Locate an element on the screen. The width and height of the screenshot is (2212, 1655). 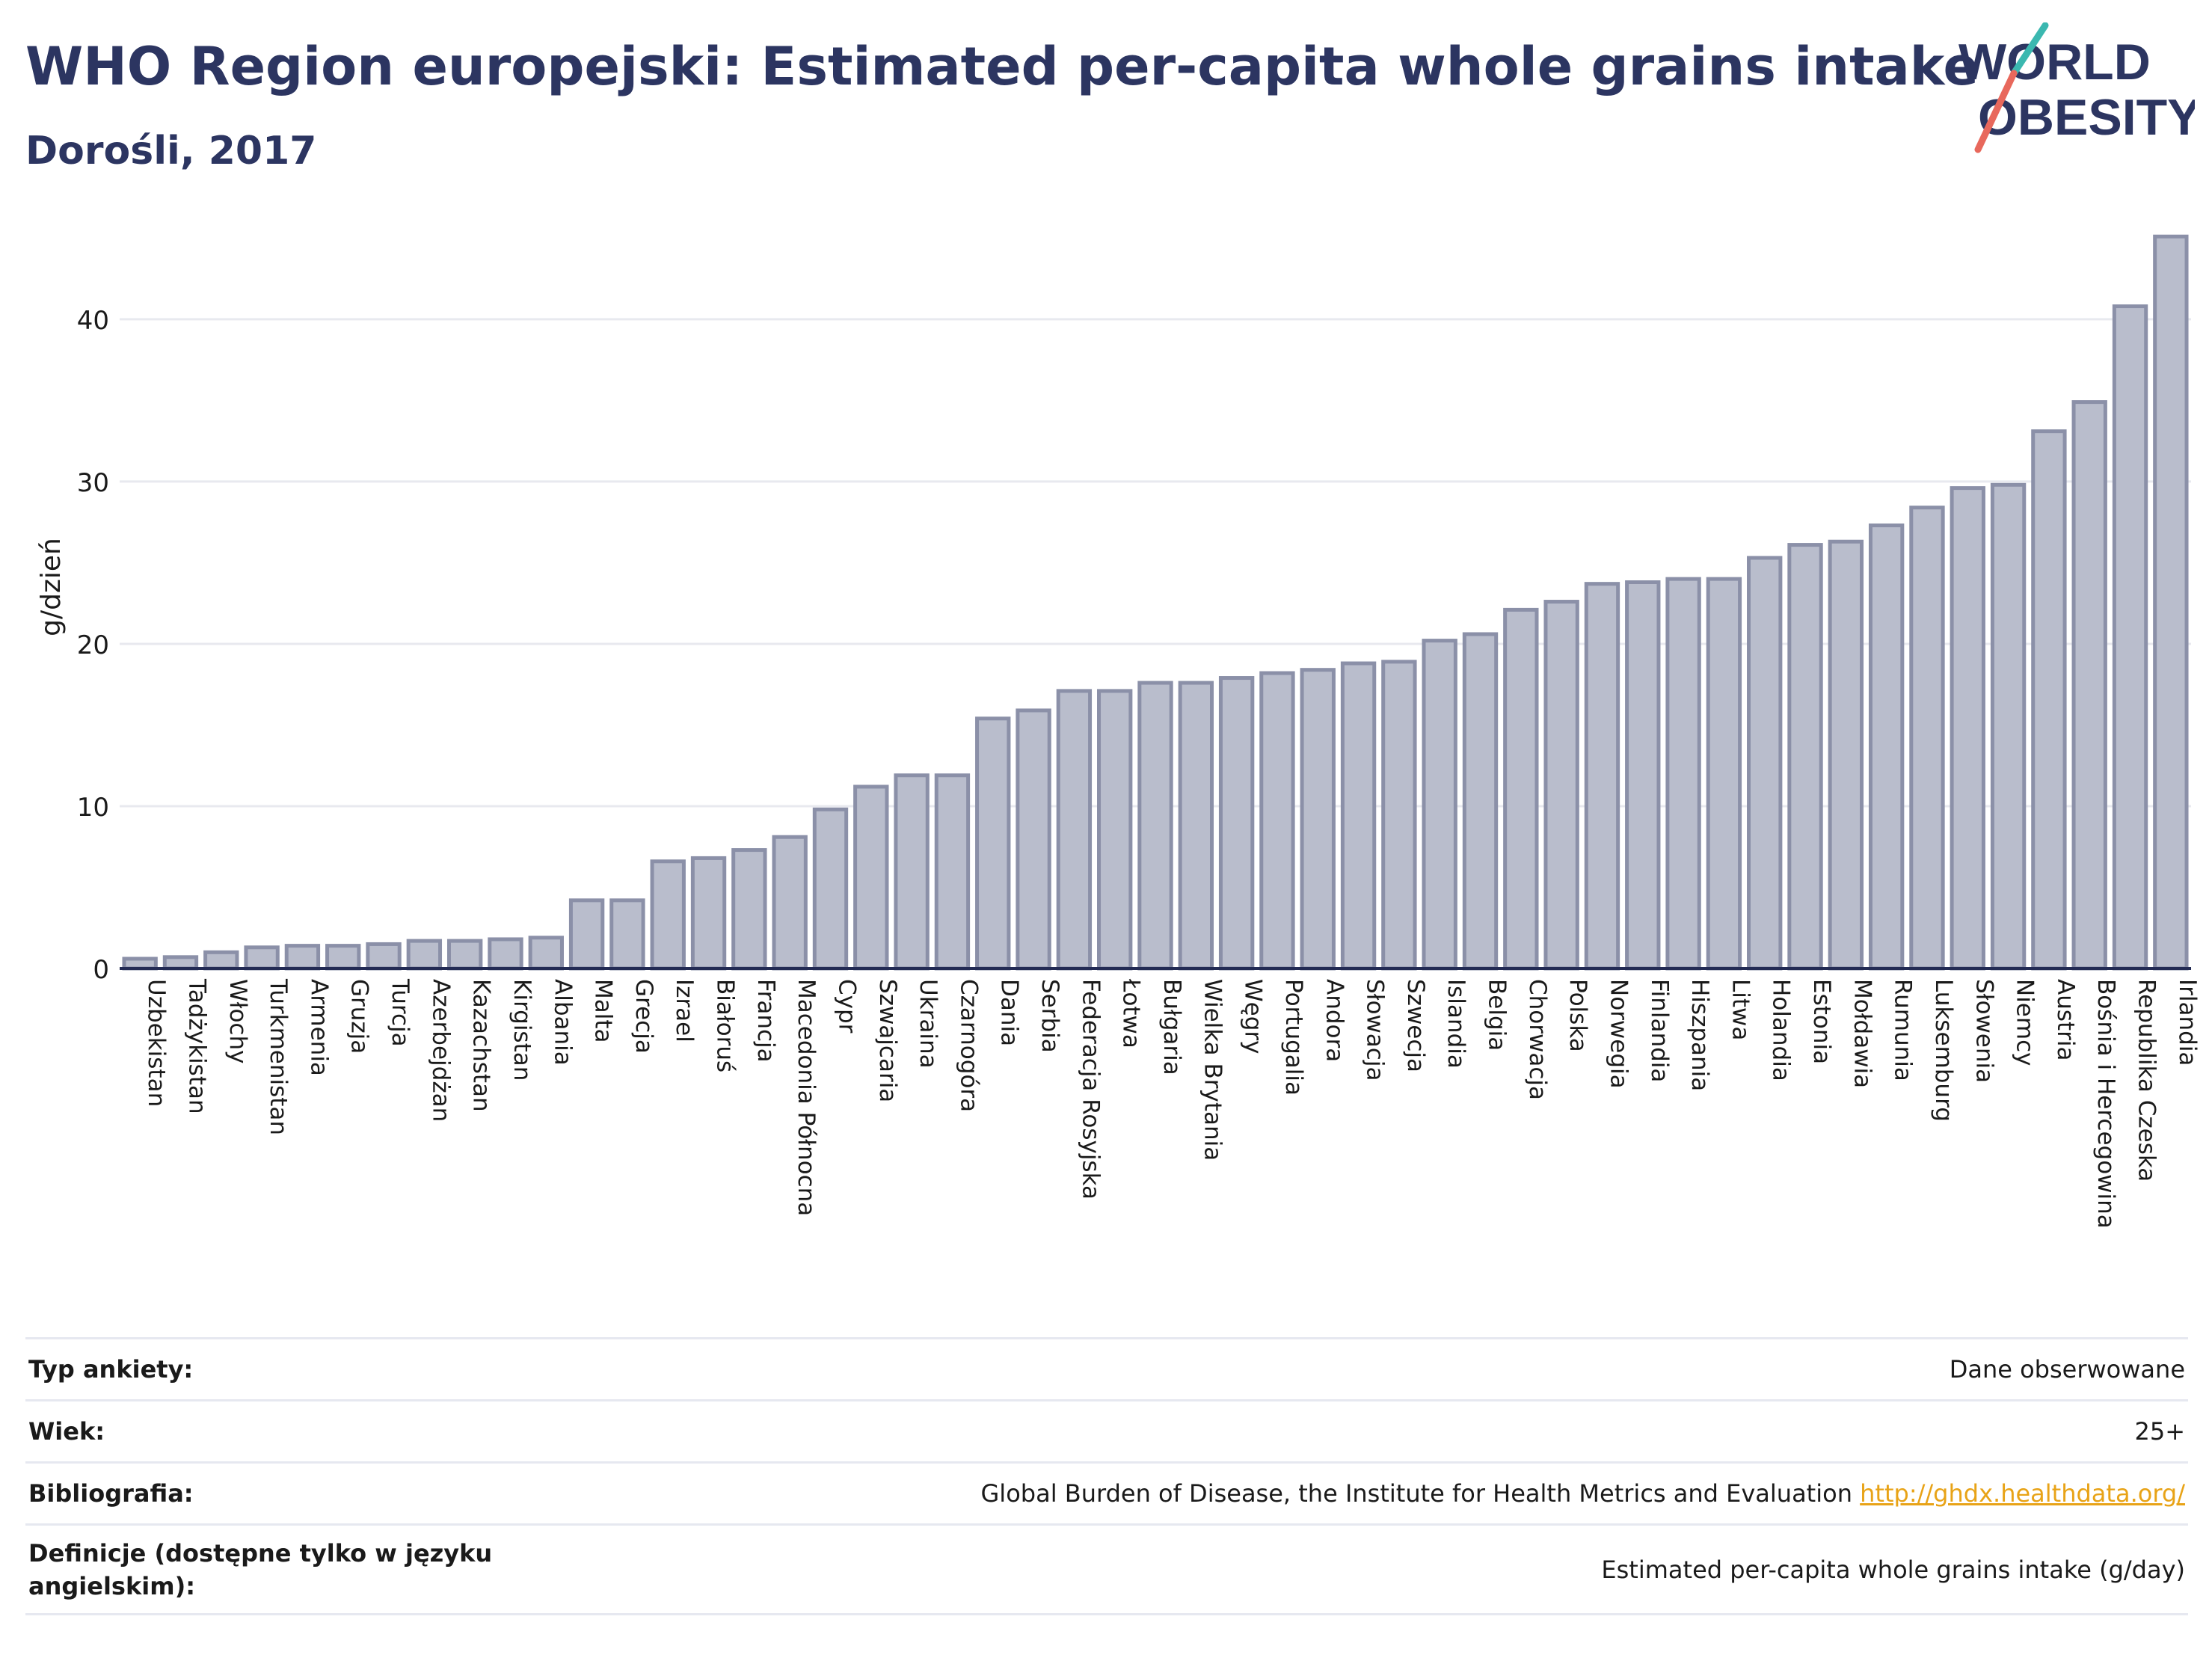
x-tick-label: Mołdawia is located at coordinates (1862, 1033).